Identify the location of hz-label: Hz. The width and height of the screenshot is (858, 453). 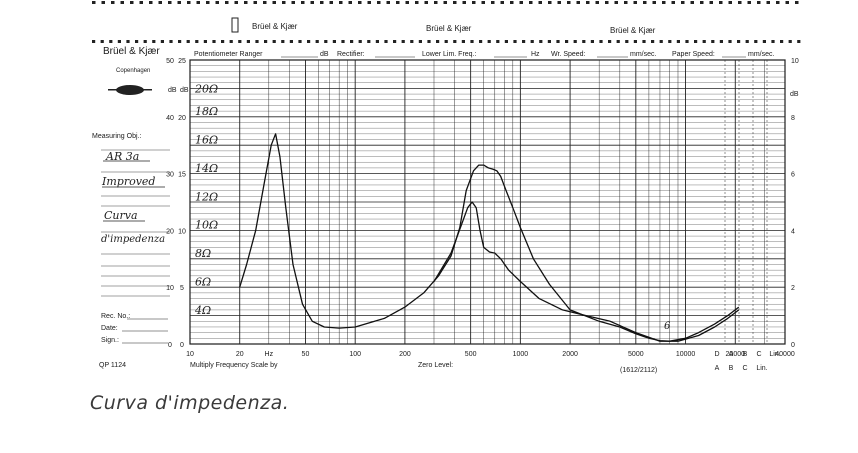
(535, 54).